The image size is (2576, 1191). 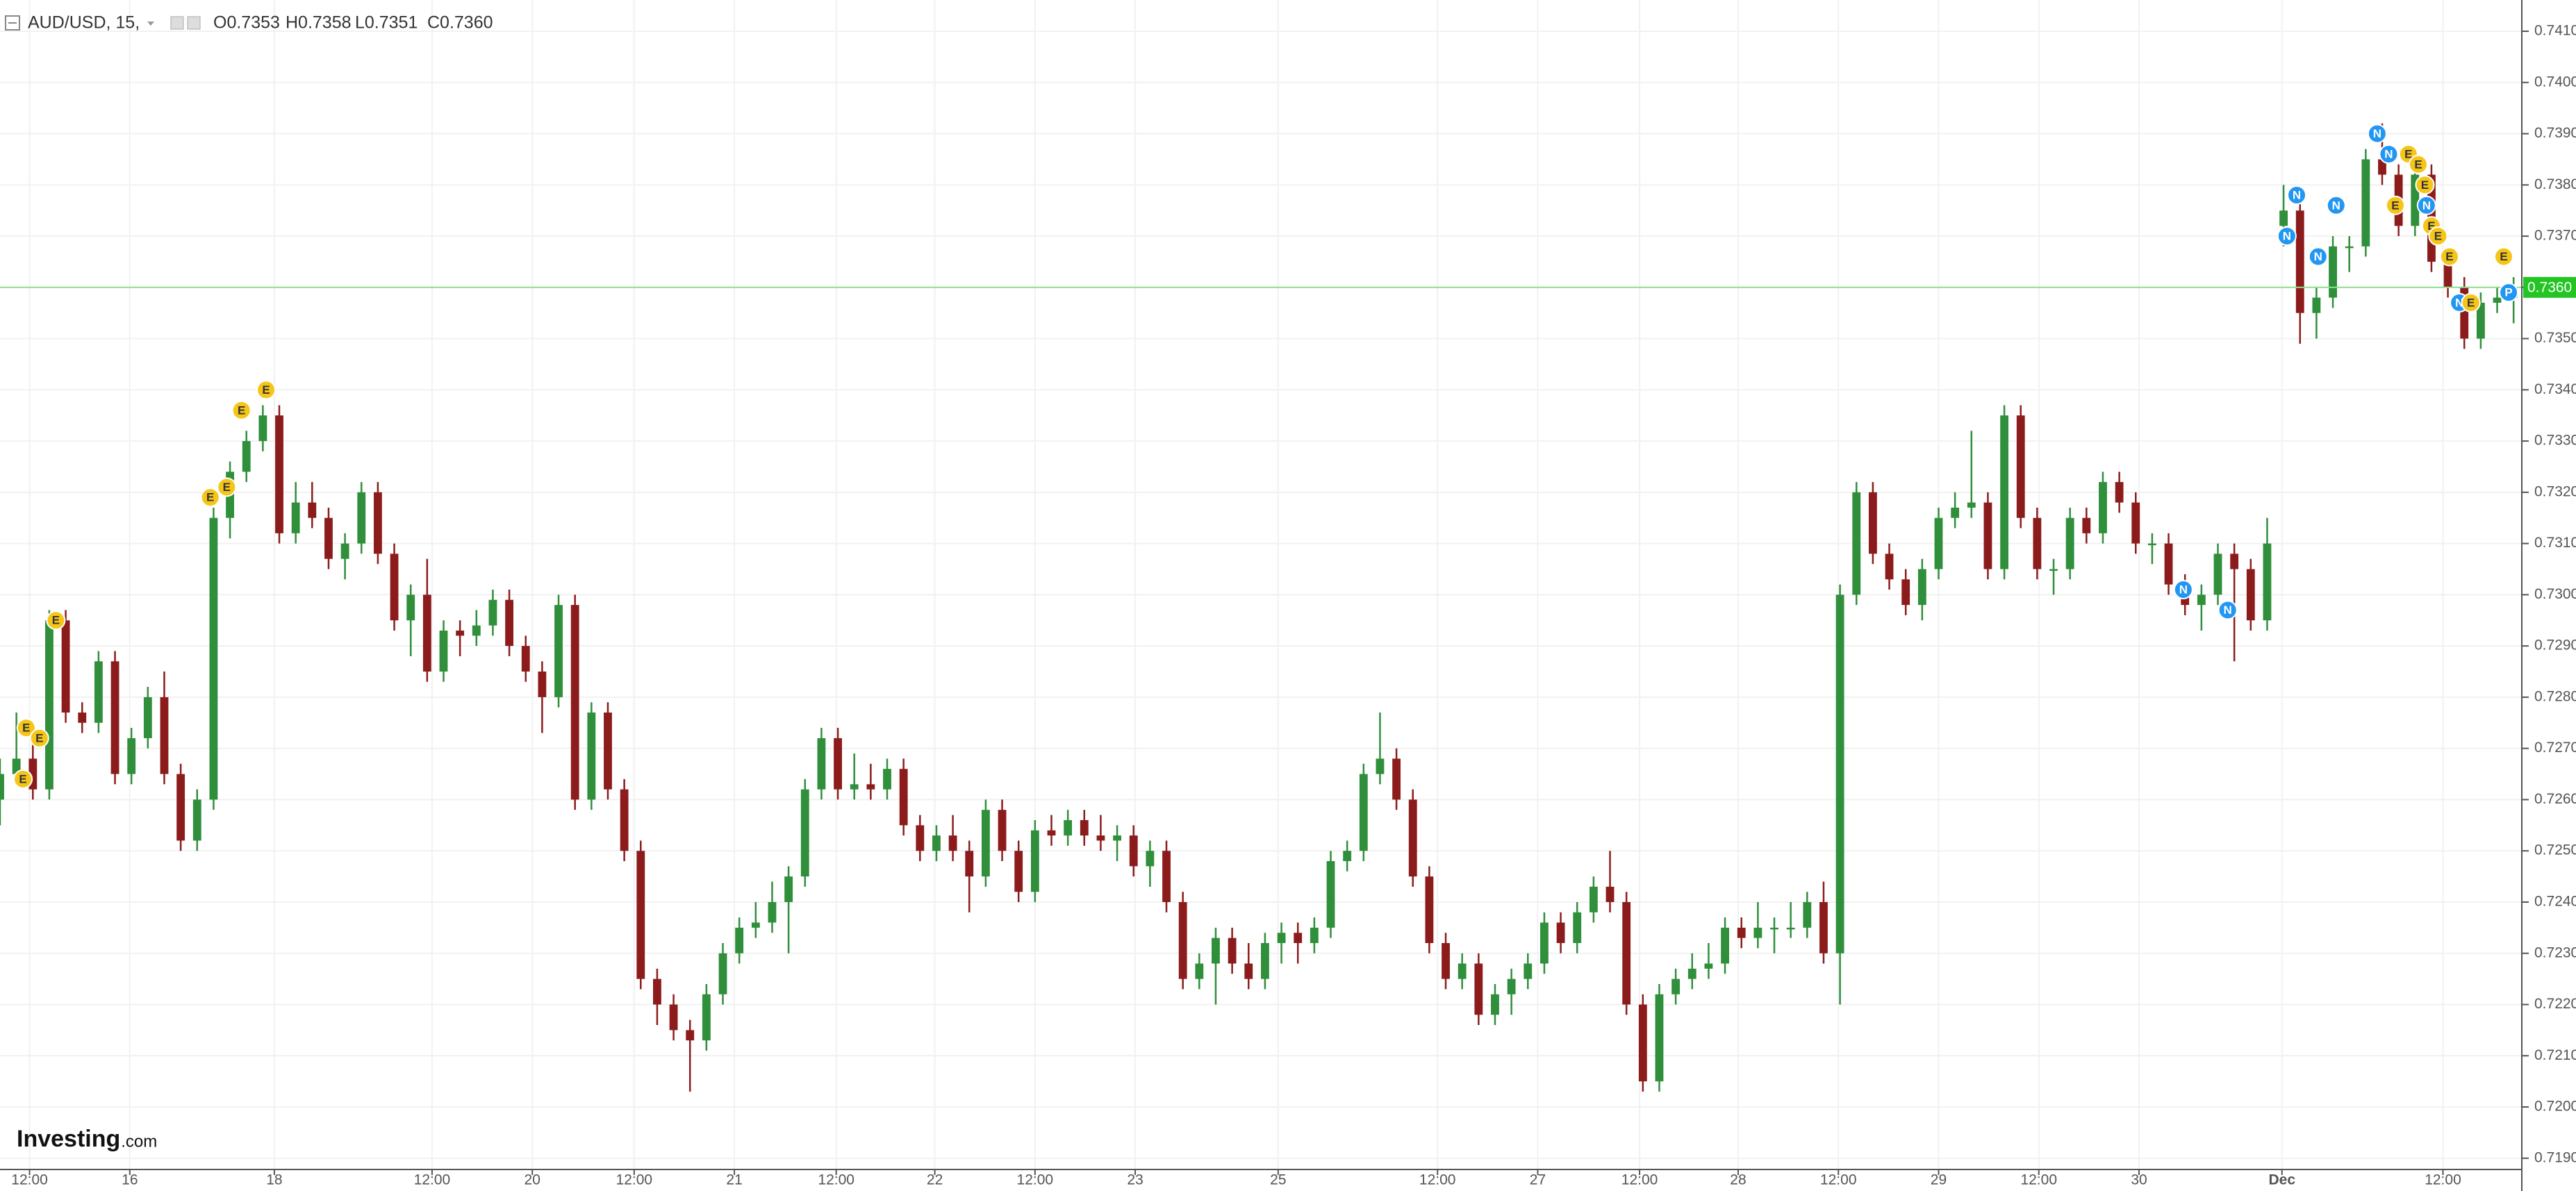 I want to click on last-price-label: 0.7360, so click(x=2549, y=287).